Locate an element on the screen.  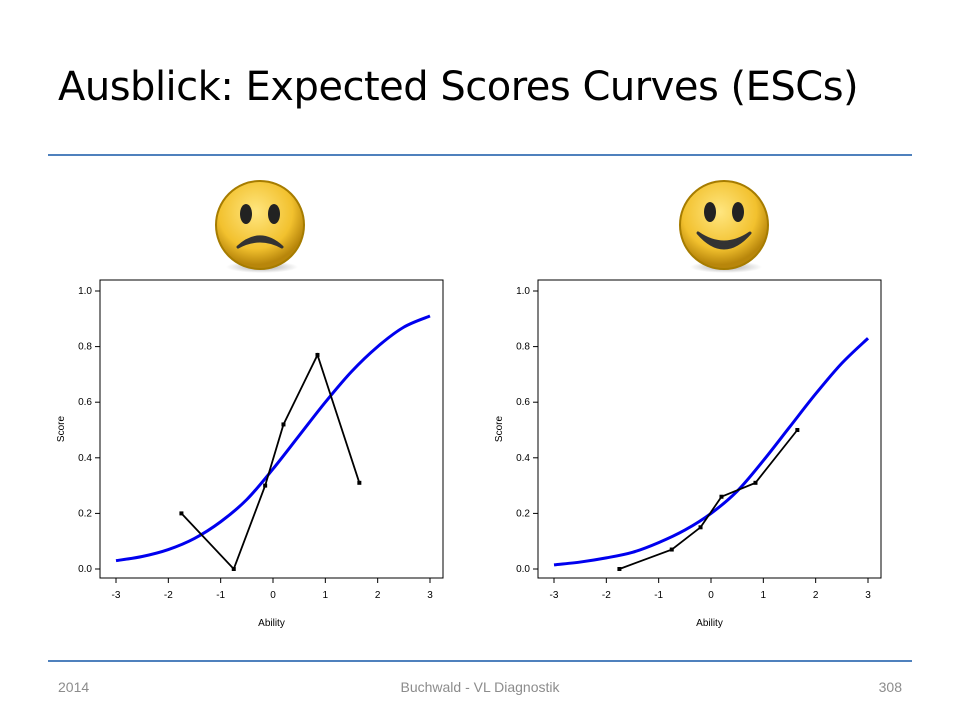
footer-course: Buchwald - VL Diagnostik is located at coordinates (480, 687).